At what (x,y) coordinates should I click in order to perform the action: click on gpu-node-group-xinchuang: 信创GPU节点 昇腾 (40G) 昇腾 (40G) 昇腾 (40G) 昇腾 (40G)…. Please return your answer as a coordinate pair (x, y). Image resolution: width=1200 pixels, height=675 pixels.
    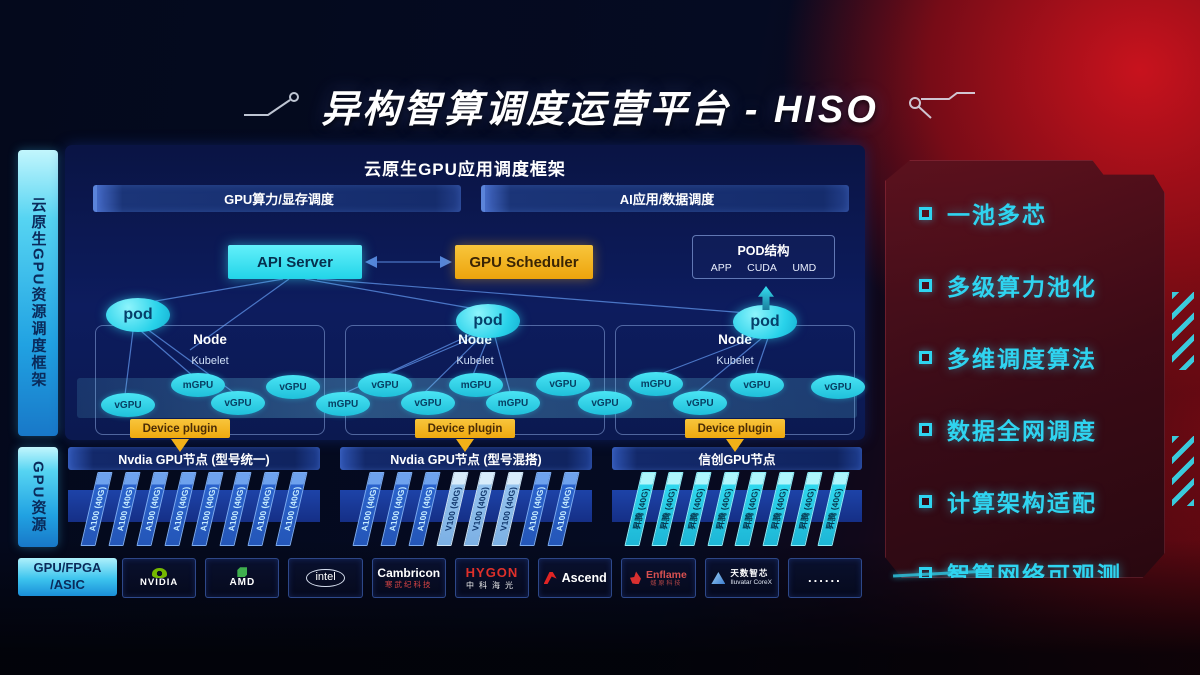
    Looking at the image, I should click on (737, 501).